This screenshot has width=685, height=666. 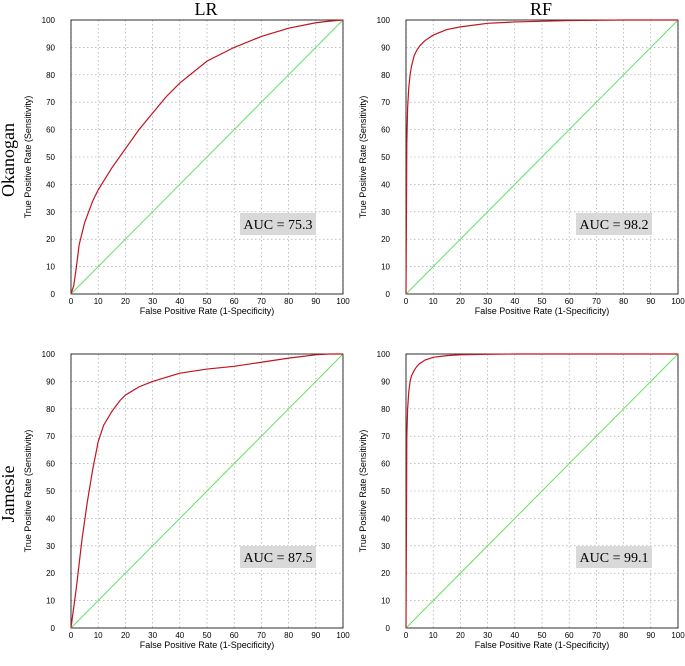 What do you see at coordinates (541, 9) in the screenshot?
I see `column-title-rf: RF` at bounding box center [541, 9].